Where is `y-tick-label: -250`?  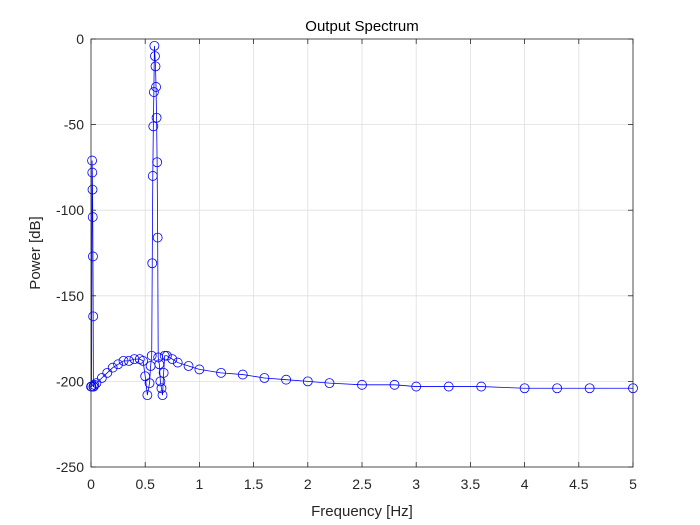
y-tick-label: -250 is located at coordinates (70, 467).